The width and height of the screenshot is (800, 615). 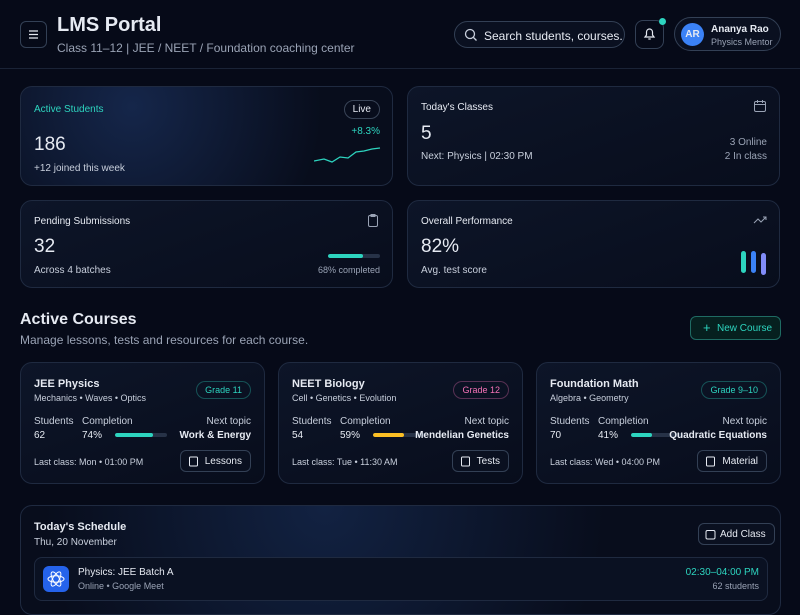 What do you see at coordinates (92, 435) in the screenshot?
I see `completion-value: 74%` at bounding box center [92, 435].